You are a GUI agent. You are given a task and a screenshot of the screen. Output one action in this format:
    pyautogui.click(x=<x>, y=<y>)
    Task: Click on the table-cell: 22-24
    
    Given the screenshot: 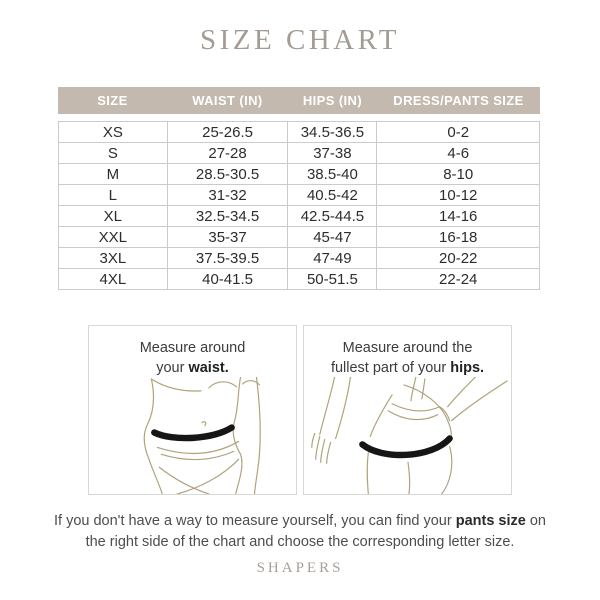 What is the action you would take?
    pyautogui.click(x=458, y=279)
    